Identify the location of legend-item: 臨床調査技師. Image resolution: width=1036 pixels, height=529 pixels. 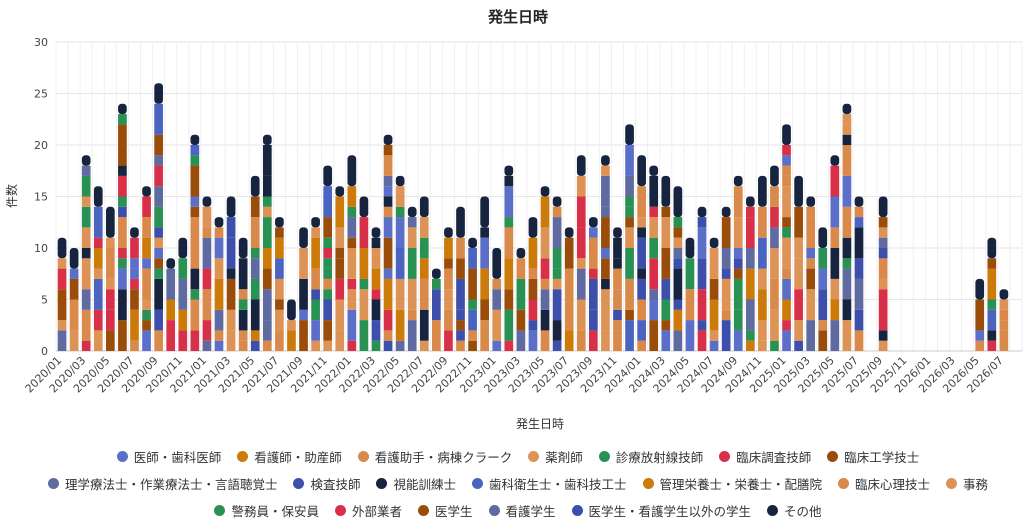
(765, 456).